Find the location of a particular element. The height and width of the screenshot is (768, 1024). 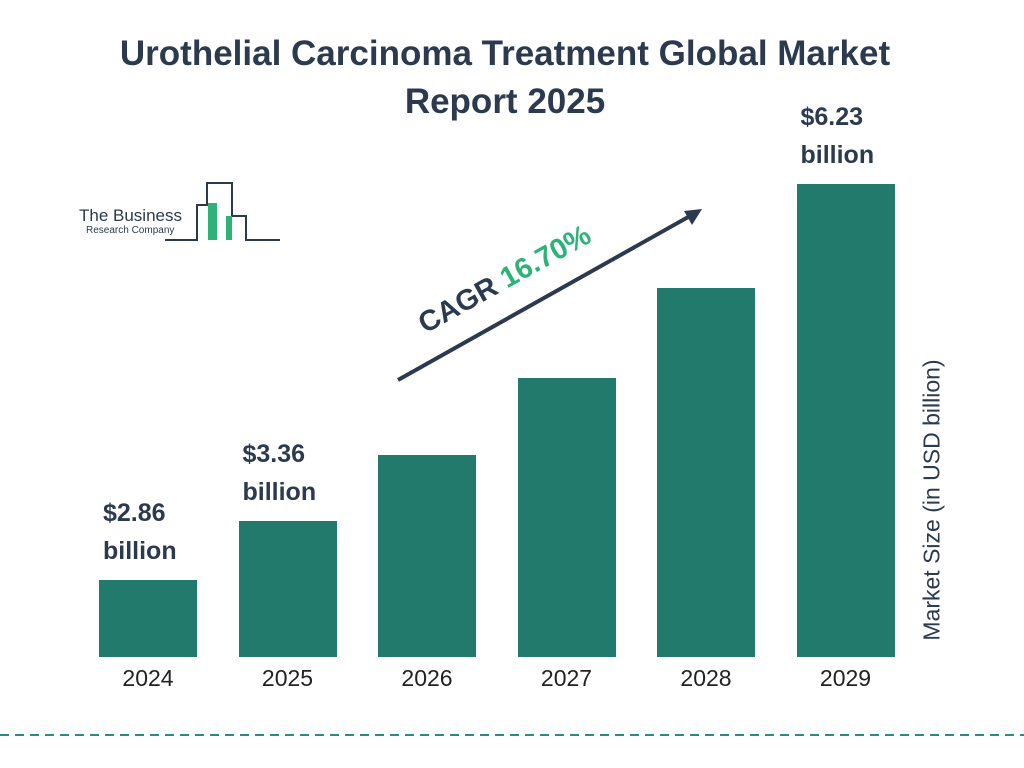

logo-text: The Business is located at coordinates (130, 215).